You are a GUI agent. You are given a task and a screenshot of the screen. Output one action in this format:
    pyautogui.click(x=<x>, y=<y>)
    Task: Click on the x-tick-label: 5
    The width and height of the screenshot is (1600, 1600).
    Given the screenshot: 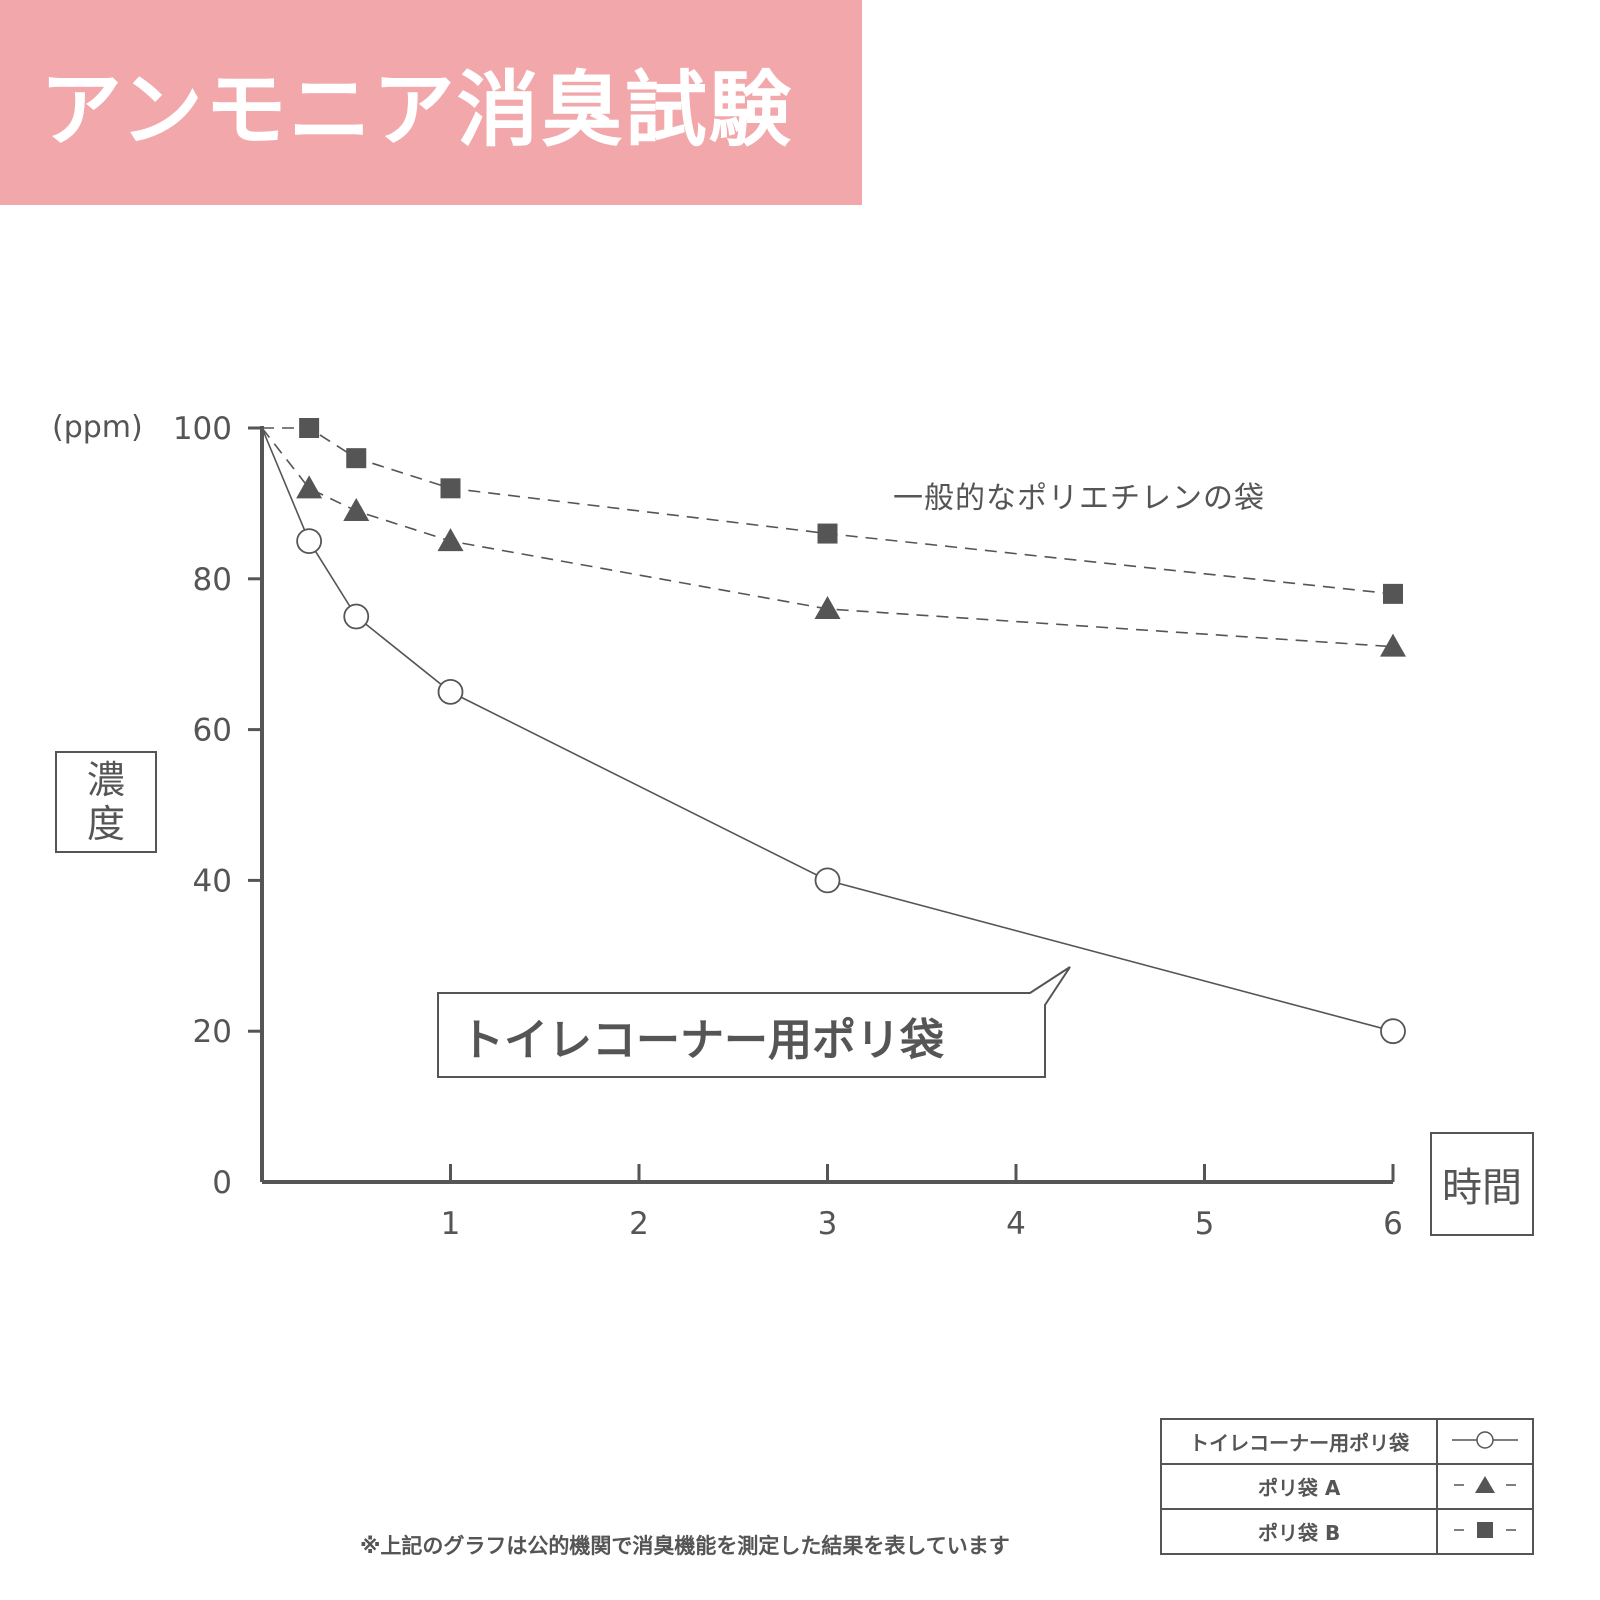 What is the action you would take?
    pyautogui.click(x=1205, y=1224)
    